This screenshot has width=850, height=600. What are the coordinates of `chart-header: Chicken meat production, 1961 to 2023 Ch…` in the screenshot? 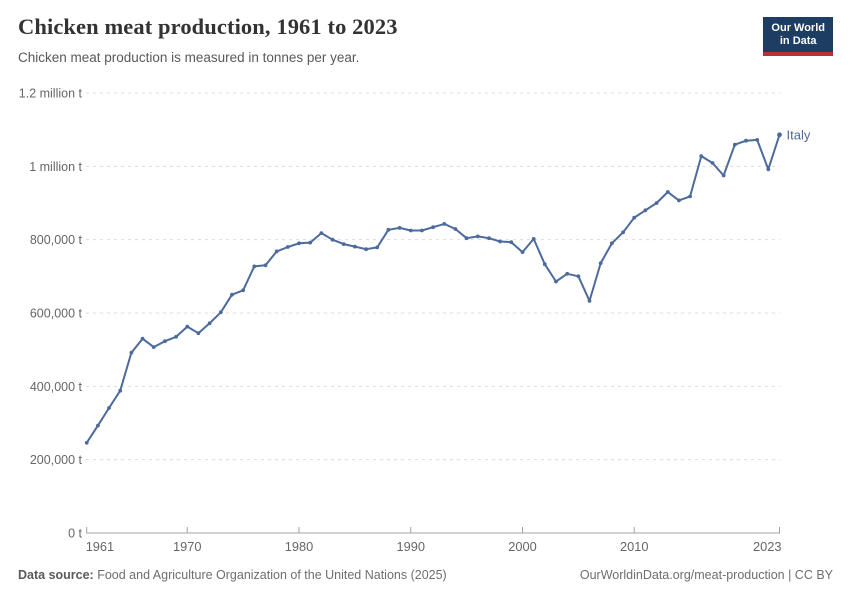 It's located at (388, 39).